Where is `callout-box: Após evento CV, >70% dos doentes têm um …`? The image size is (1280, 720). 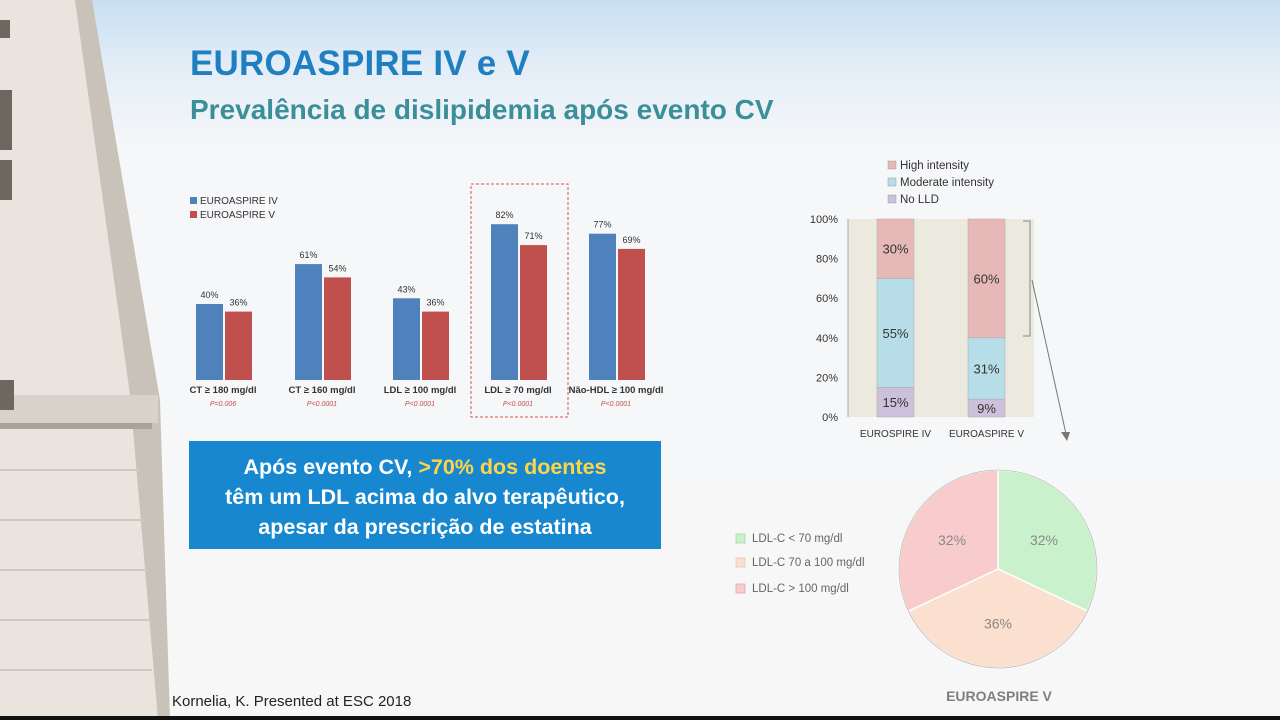 callout-box: Após evento CV, >70% dos doentes têm um … is located at coordinates (425, 495).